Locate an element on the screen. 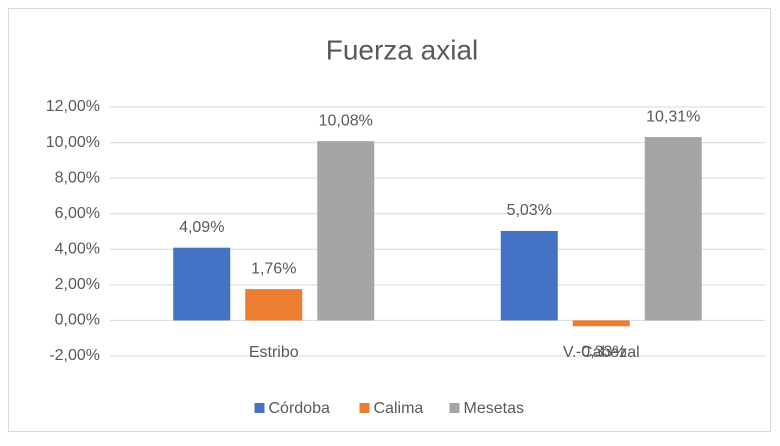 The image size is (780, 446). legend-label: Córdoba is located at coordinates (299, 408).